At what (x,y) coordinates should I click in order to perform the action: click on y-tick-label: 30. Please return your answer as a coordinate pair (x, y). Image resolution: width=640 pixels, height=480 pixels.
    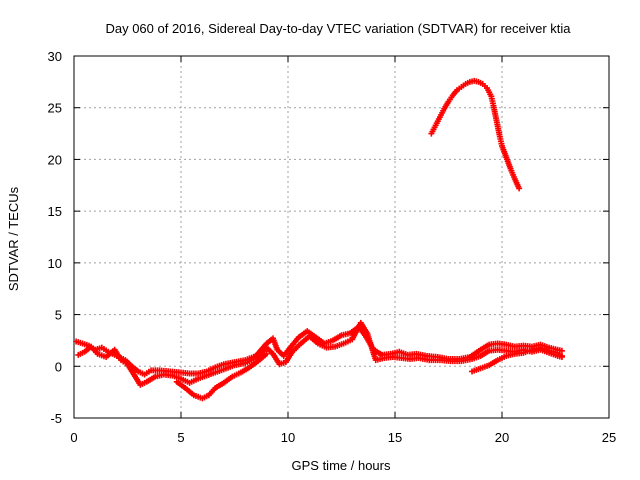
    Looking at the image, I should click on (55, 56).